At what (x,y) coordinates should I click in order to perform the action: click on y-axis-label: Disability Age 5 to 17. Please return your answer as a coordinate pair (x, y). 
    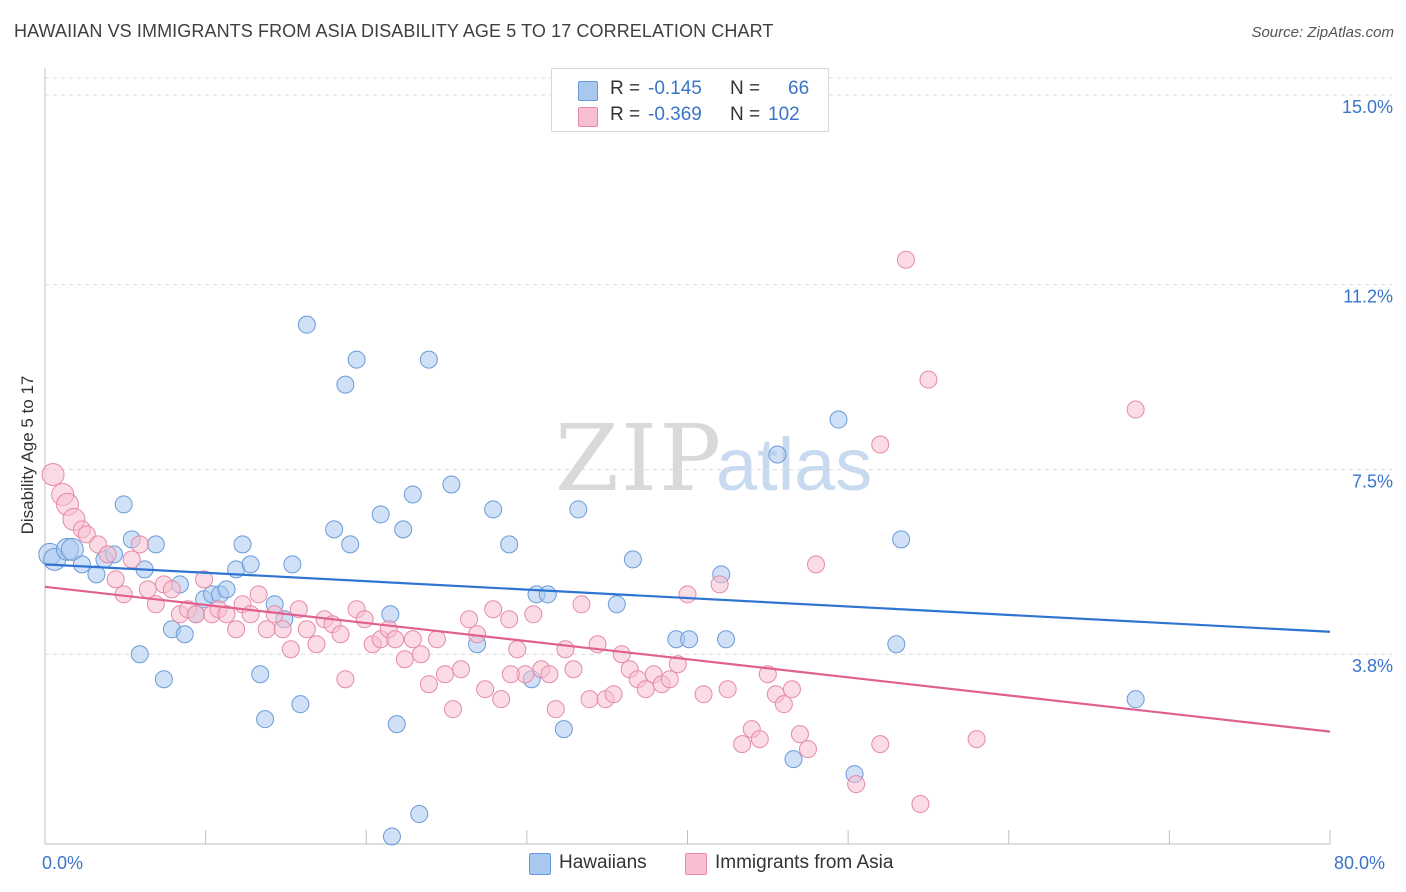
    Looking at the image, I should click on (27, 455).